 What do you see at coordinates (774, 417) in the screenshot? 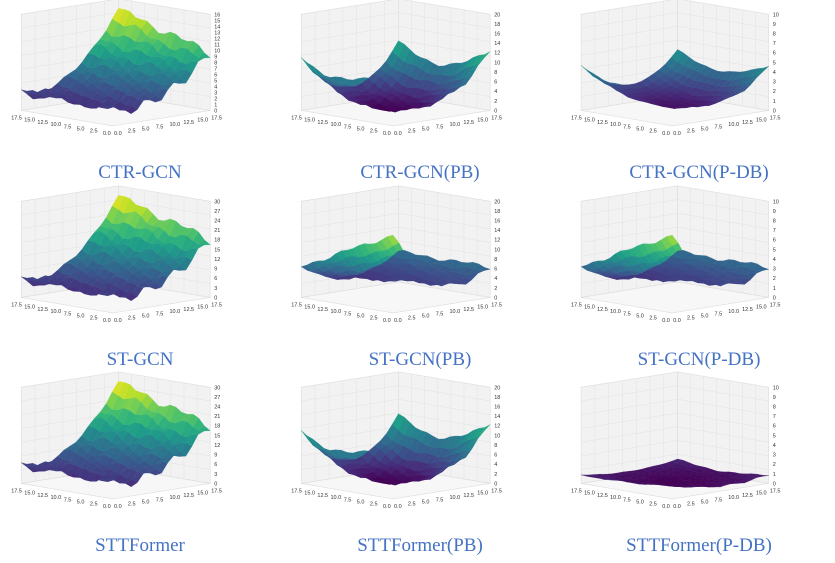
I see `z-tick-label: 7` at bounding box center [774, 417].